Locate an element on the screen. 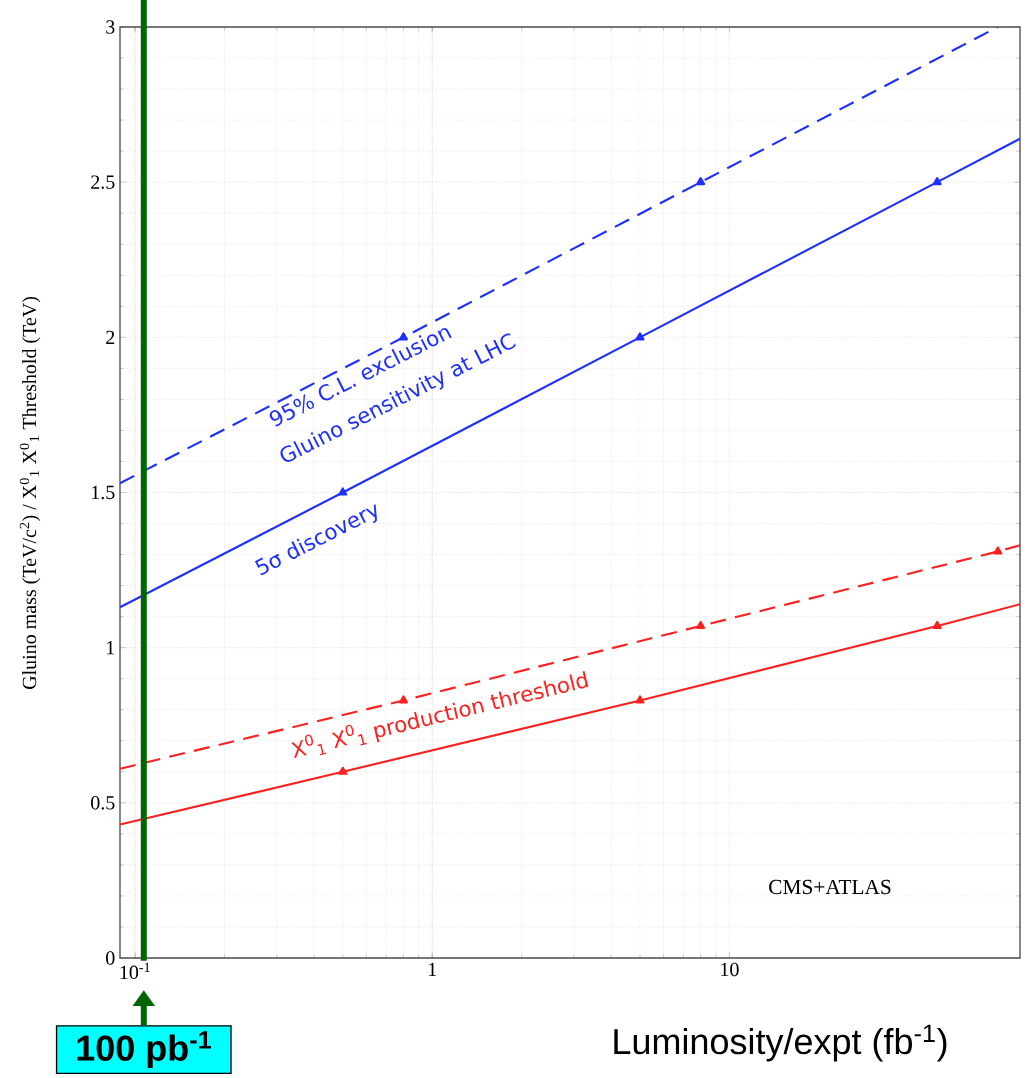  x-tick-label: 10$^{-1}$ is located at coordinates (135, 971).